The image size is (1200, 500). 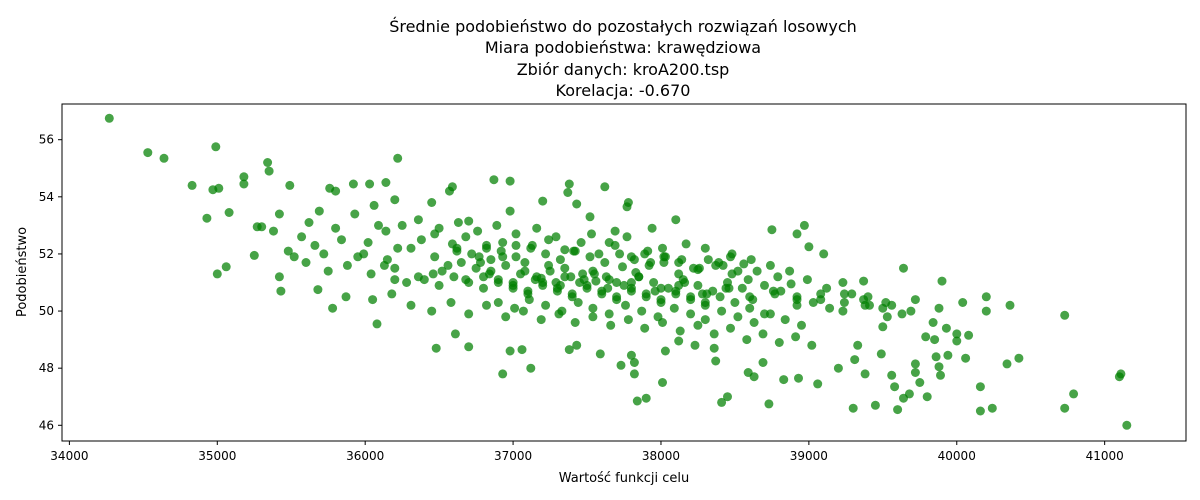 What do you see at coordinates (624, 478) in the screenshot?
I see `x-axis-label: Wartość funkcji celu` at bounding box center [624, 478].